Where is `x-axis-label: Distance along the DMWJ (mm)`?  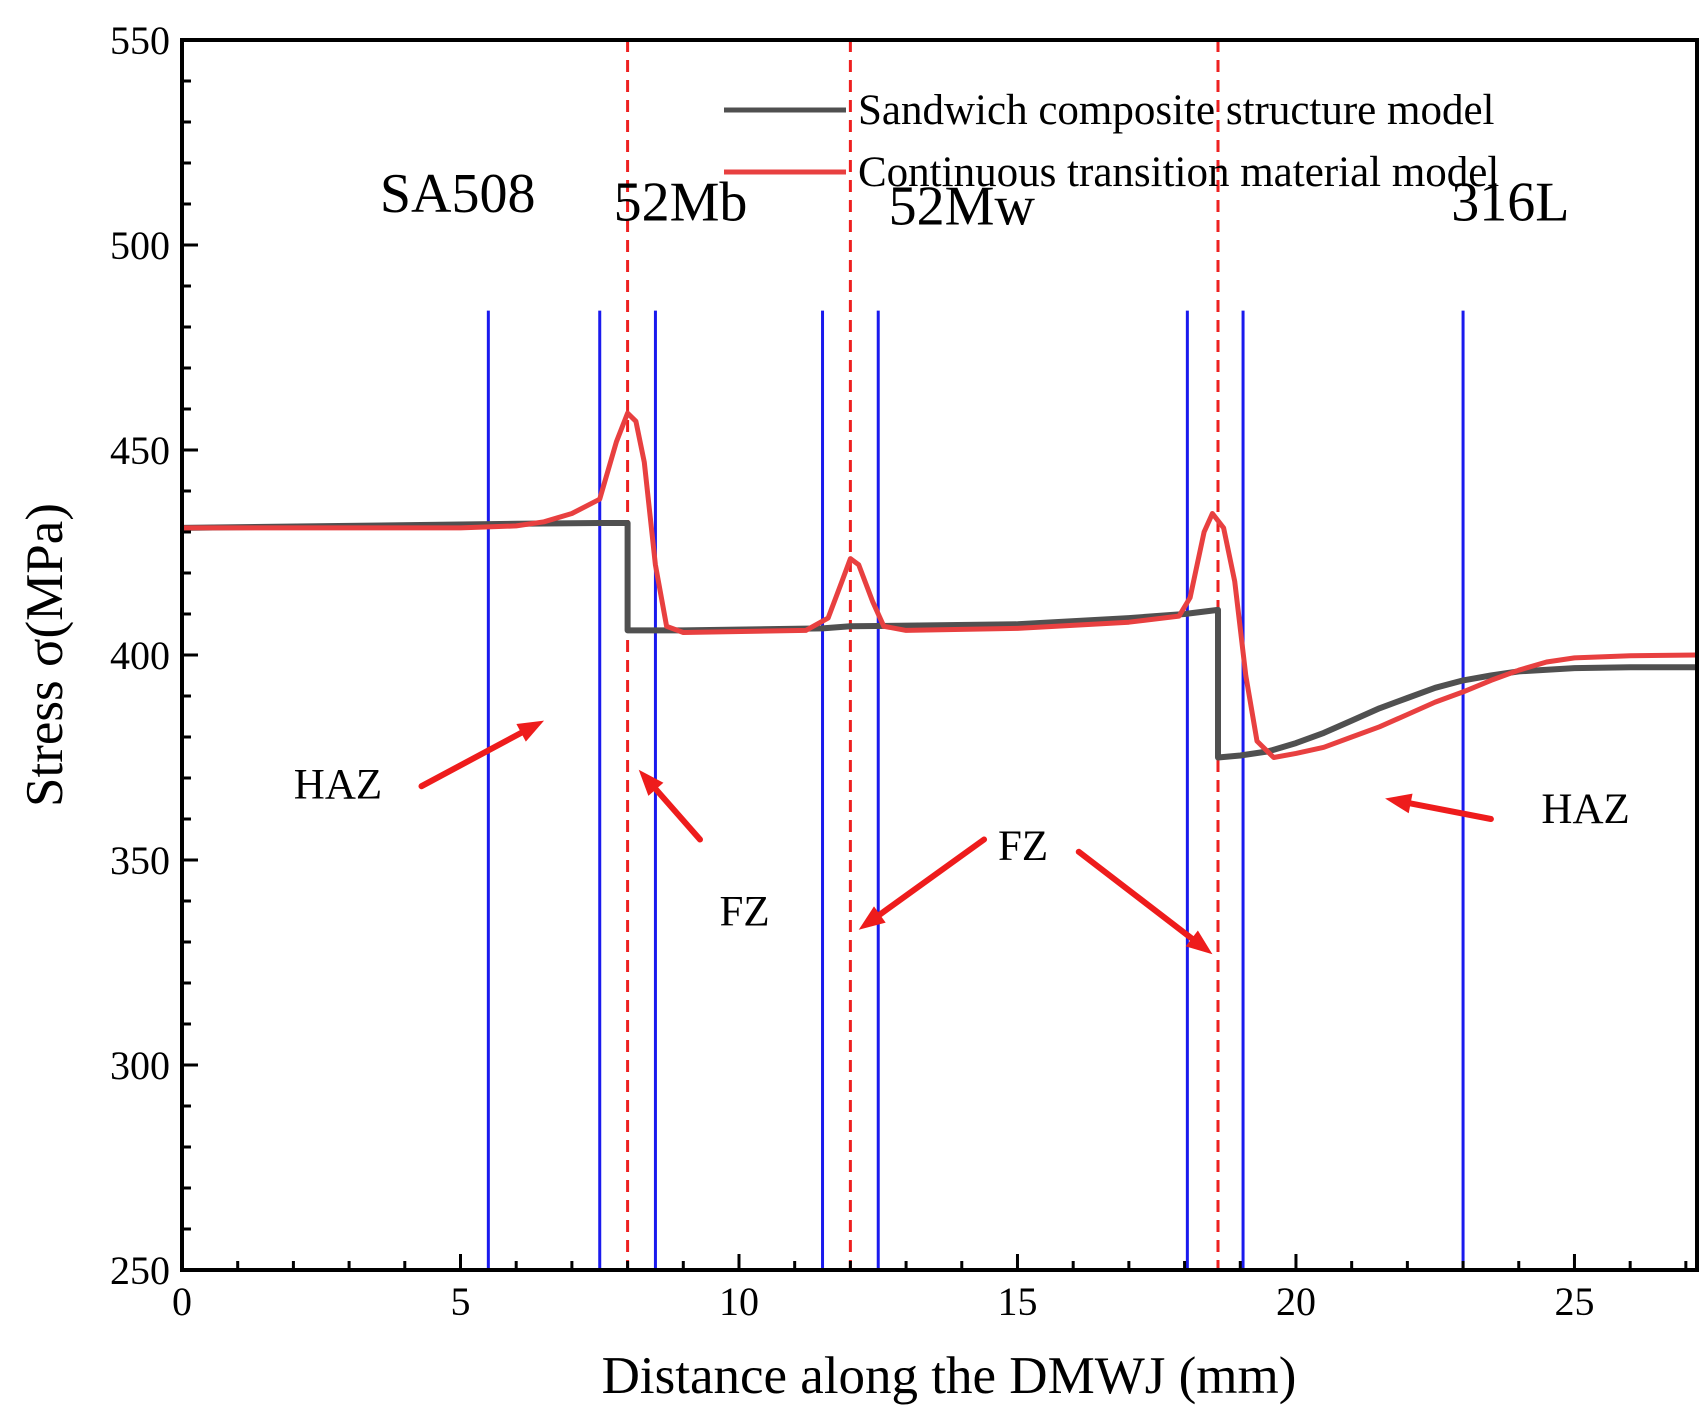 x-axis-label: Distance along the DMWJ (mm) is located at coordinates (949, 1376).